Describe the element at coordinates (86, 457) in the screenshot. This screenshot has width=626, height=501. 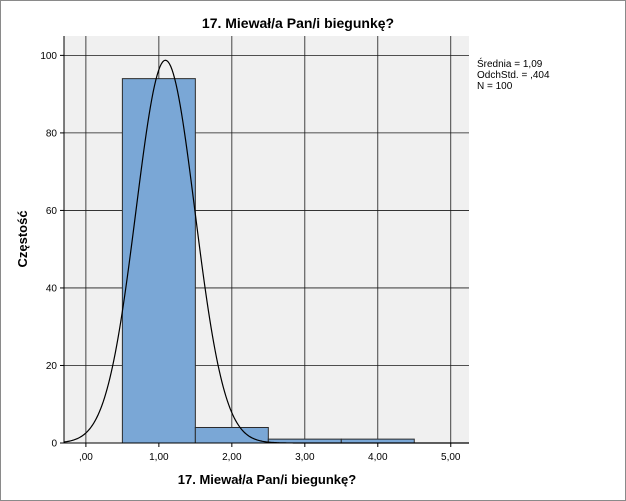
I see `x-tick-label: ,00` at that location.